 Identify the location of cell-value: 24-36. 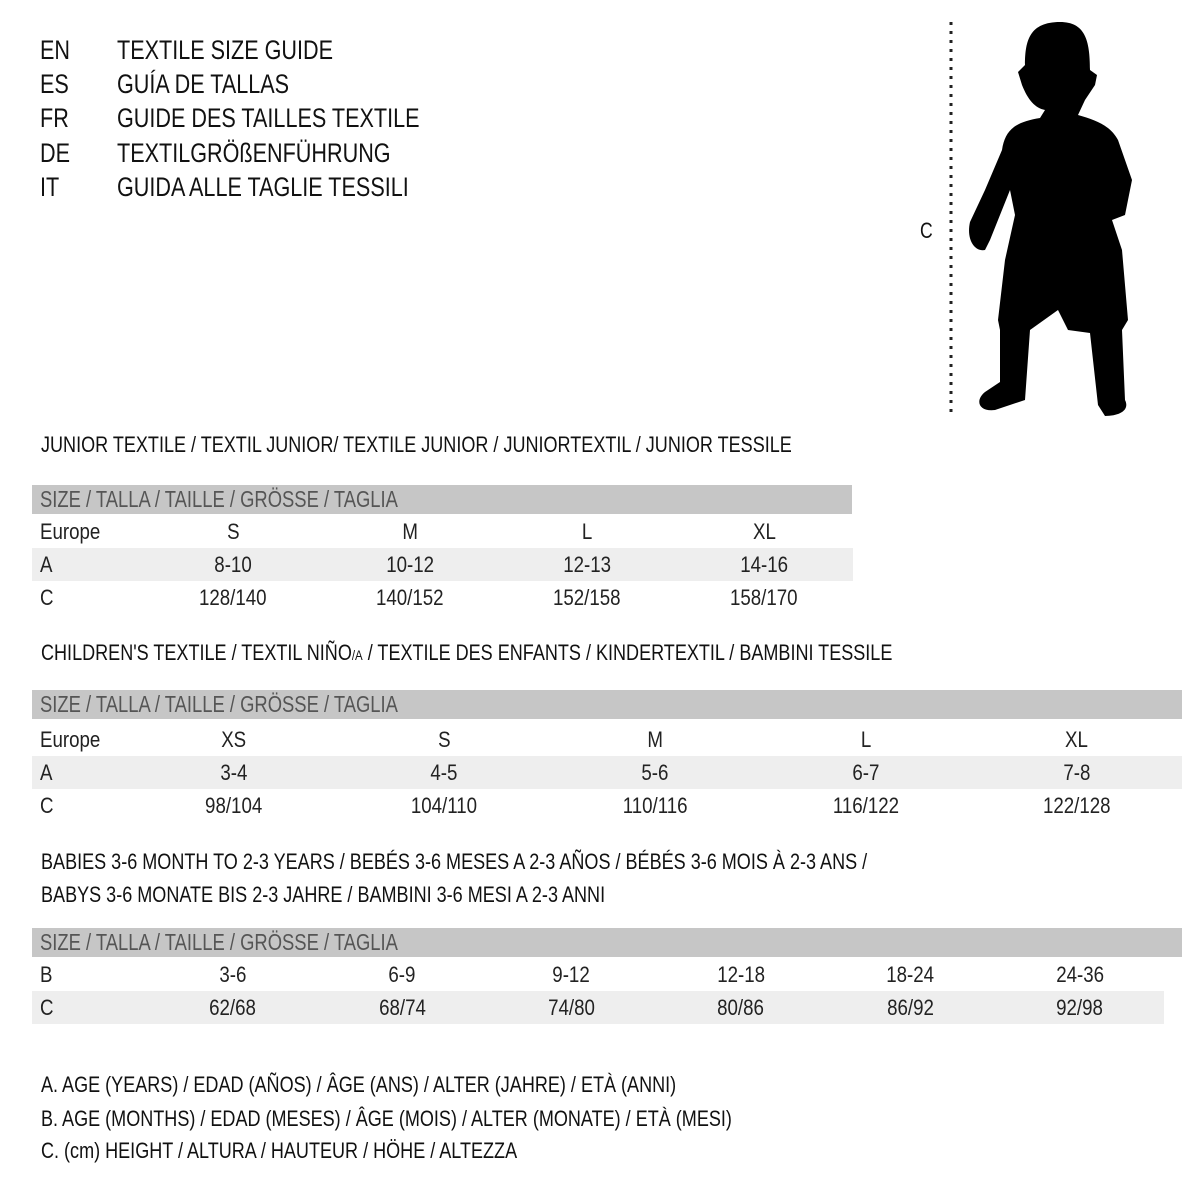
(1079, 974).